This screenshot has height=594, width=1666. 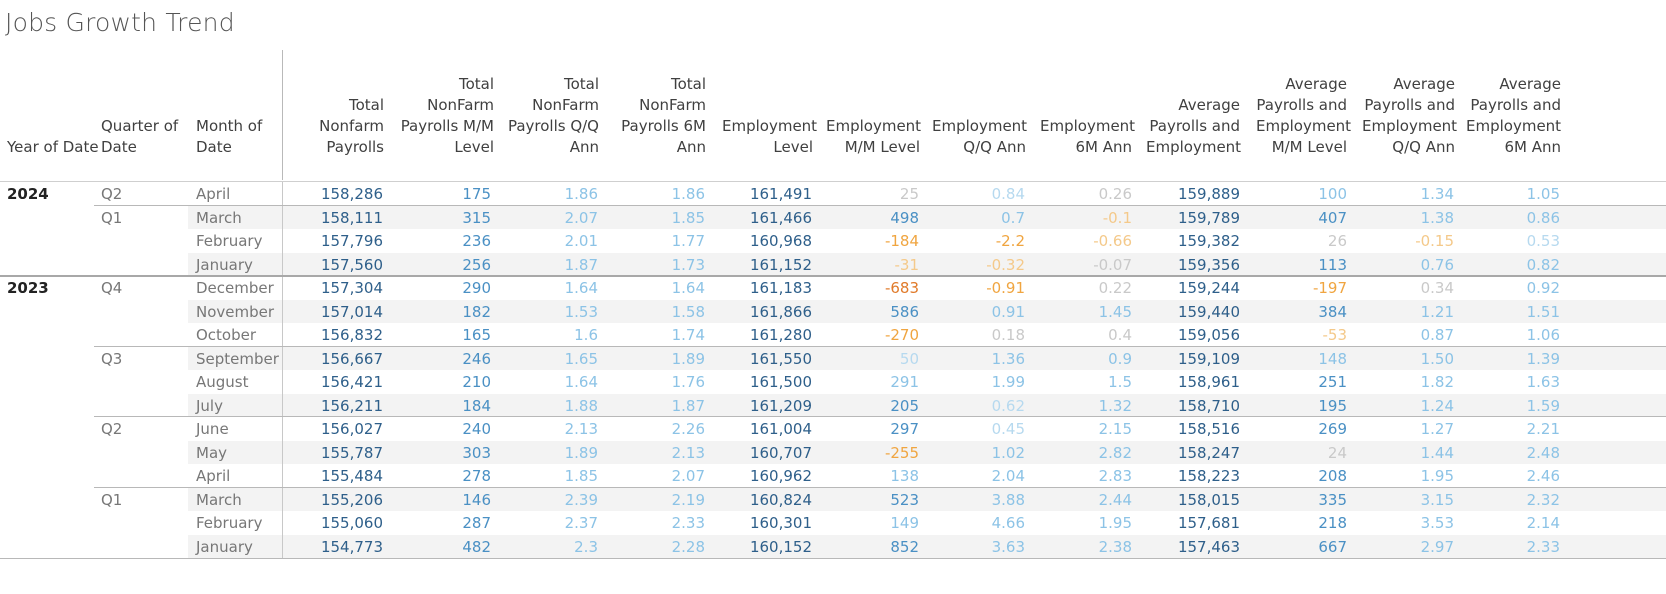 I want to click on value-cell: 1.64, so click(x=688, y=288).